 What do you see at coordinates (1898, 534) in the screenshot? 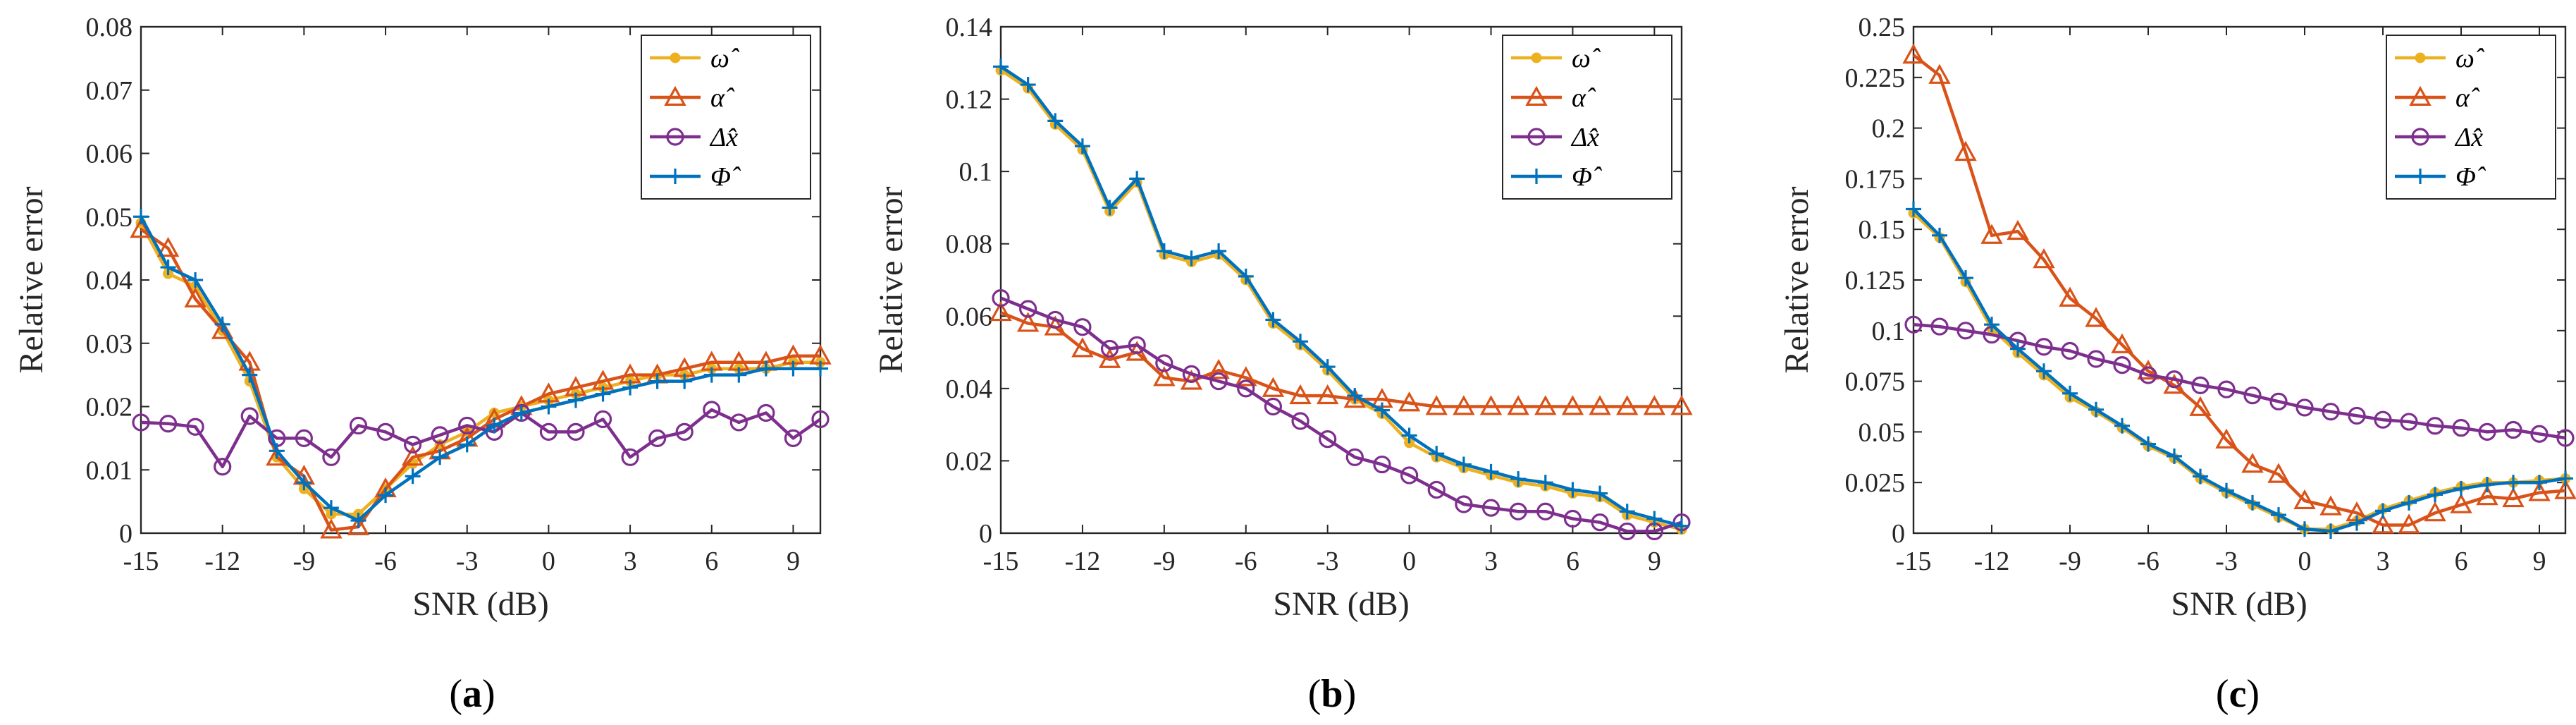
I see `y-tick-label: 0` at bounding box center [1898, 534].